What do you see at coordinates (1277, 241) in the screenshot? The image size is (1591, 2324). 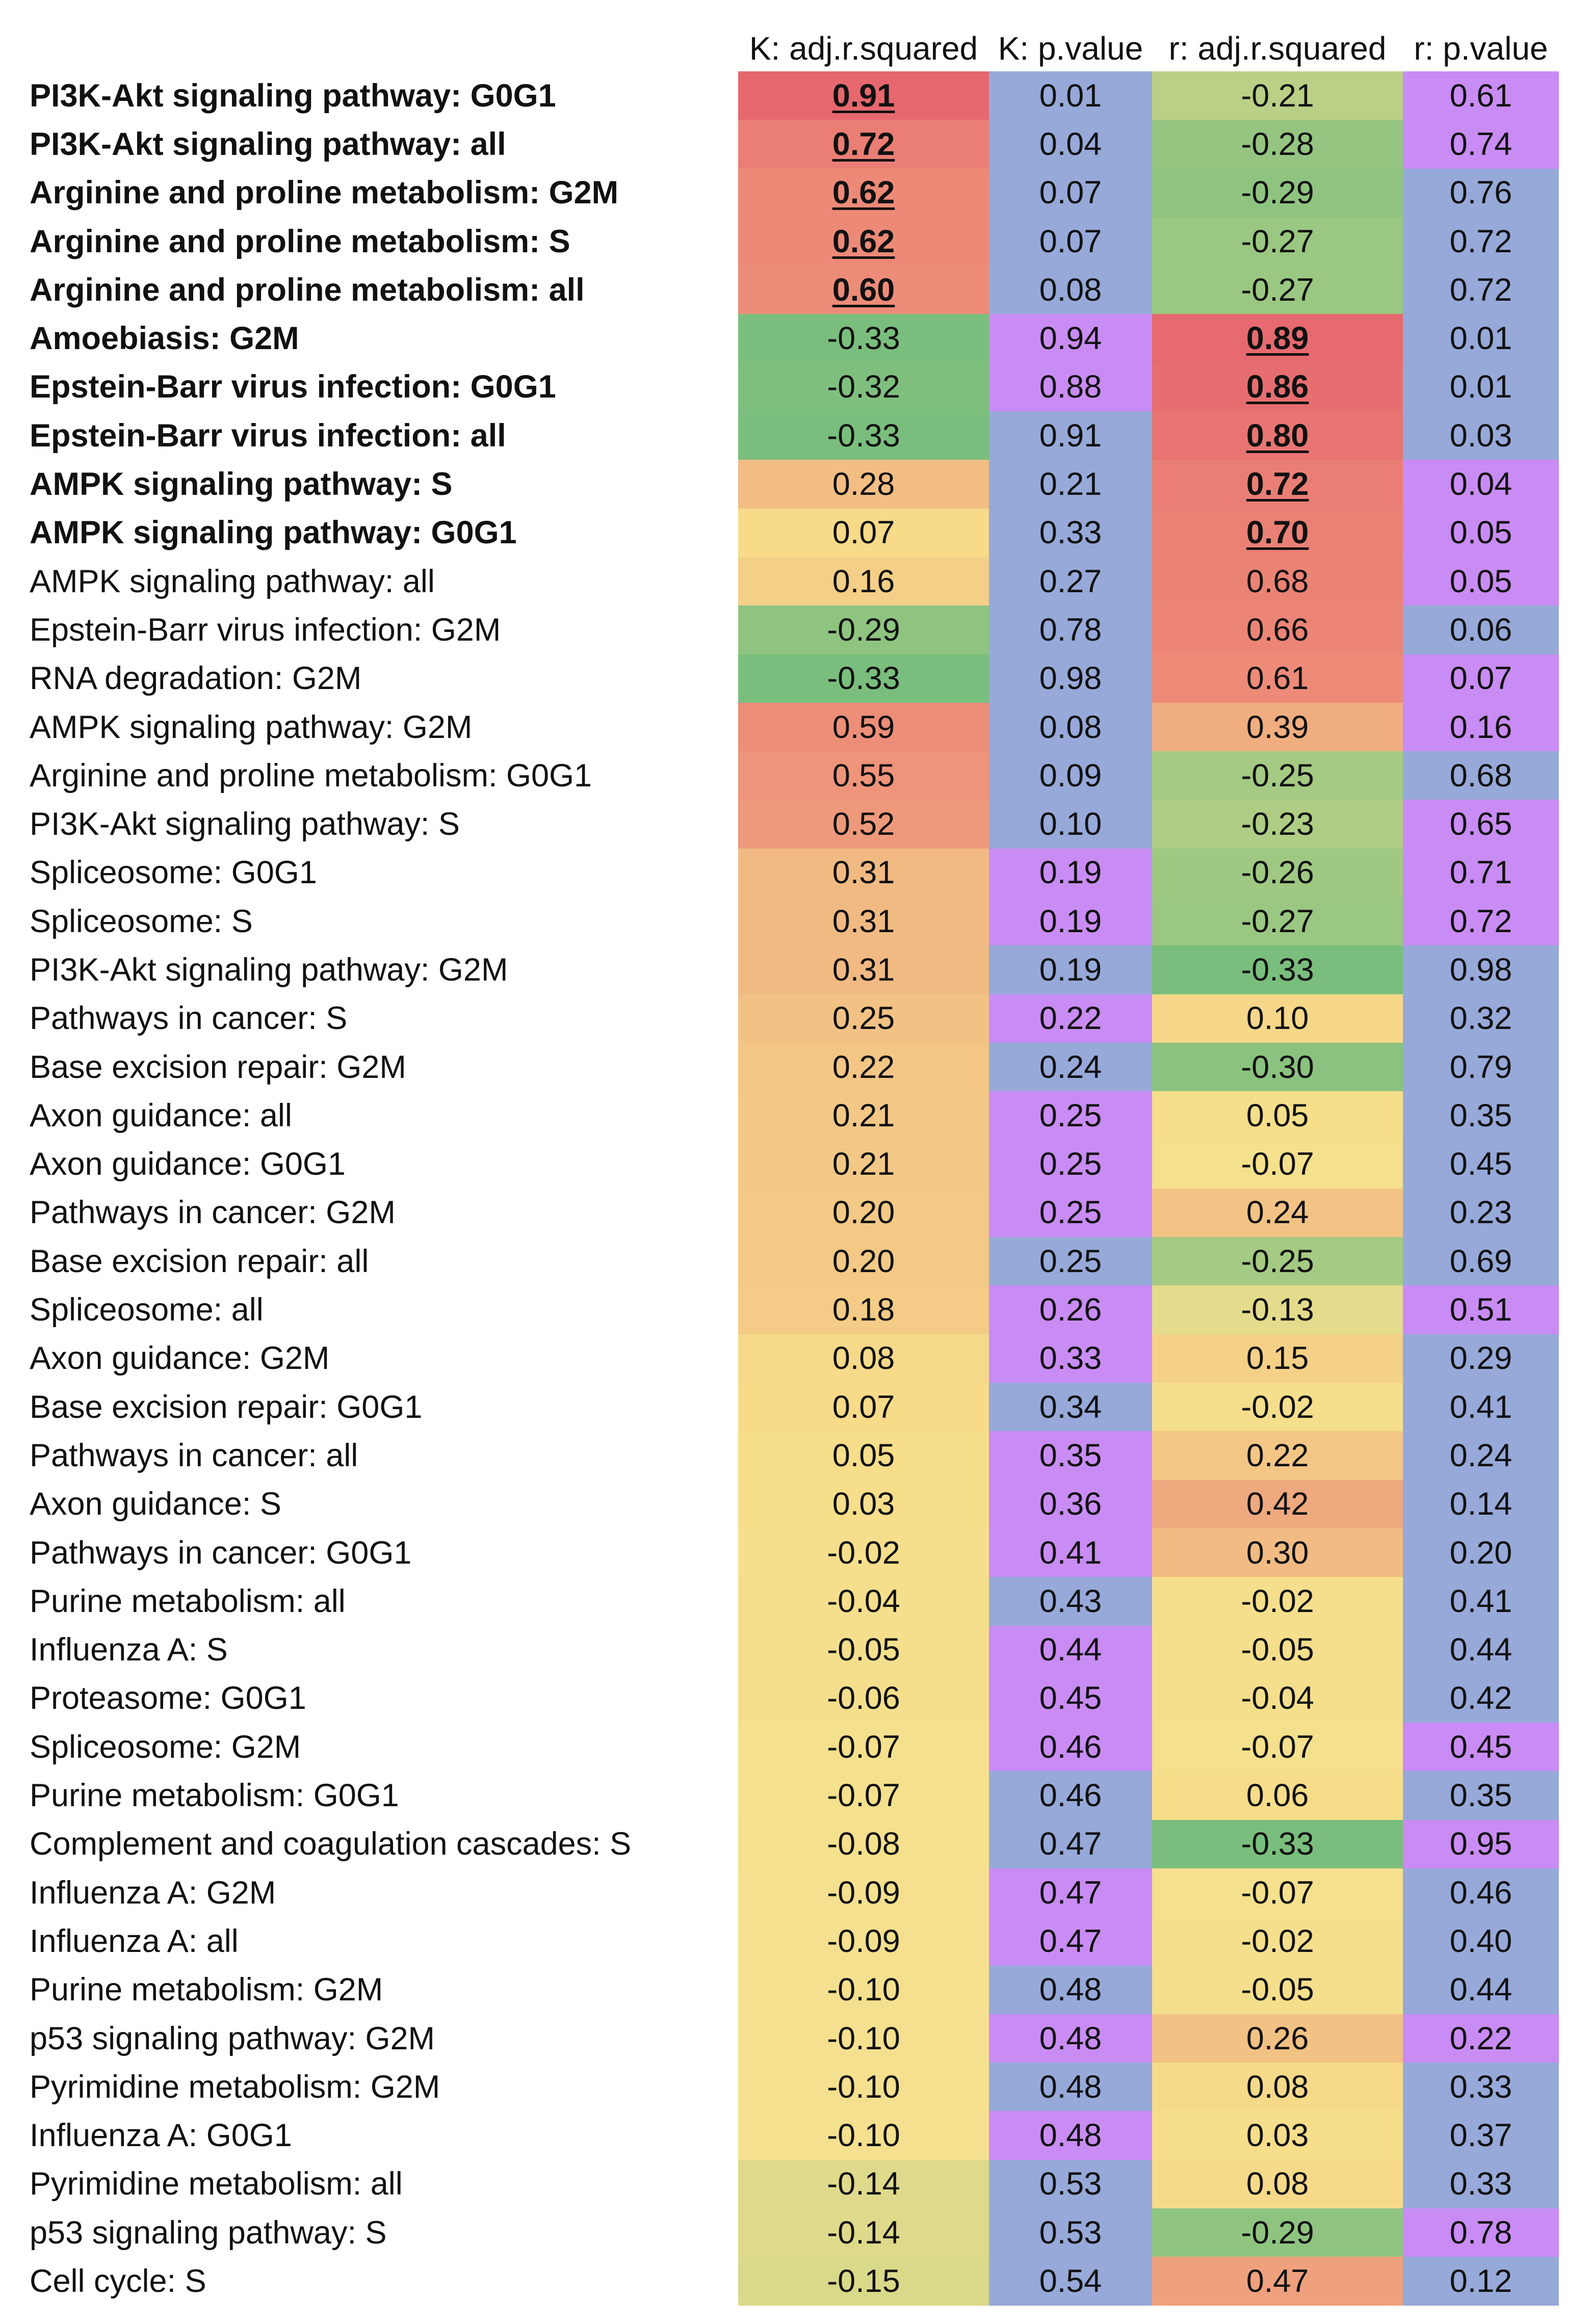 I see `r-adj-r-squared-cell: -0.27` at bounding box center [1277, 241].